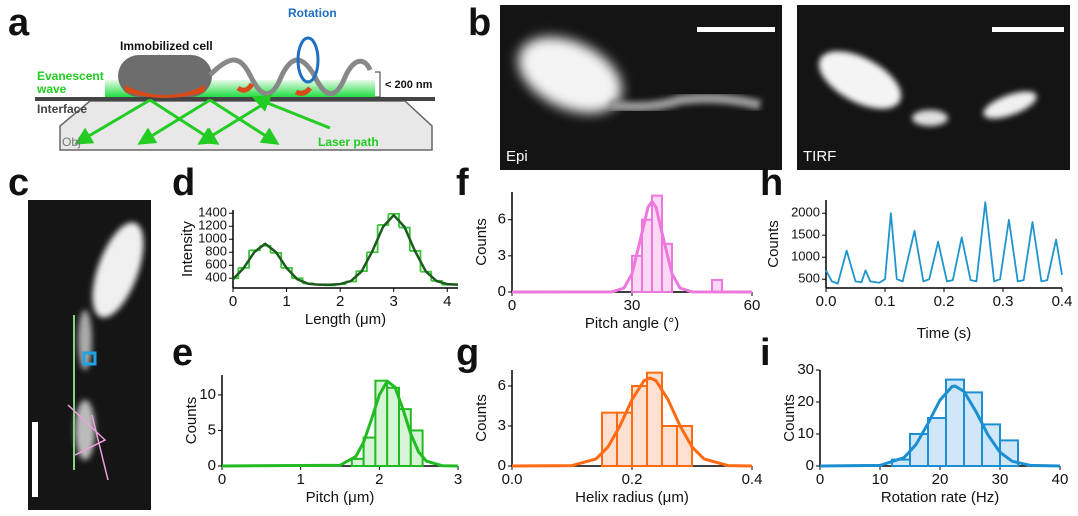 This screenshot has height=516, width=1078. Describe the element at coordinates (182, 353) in the screenshot. I see `panel-label: e` at that location.